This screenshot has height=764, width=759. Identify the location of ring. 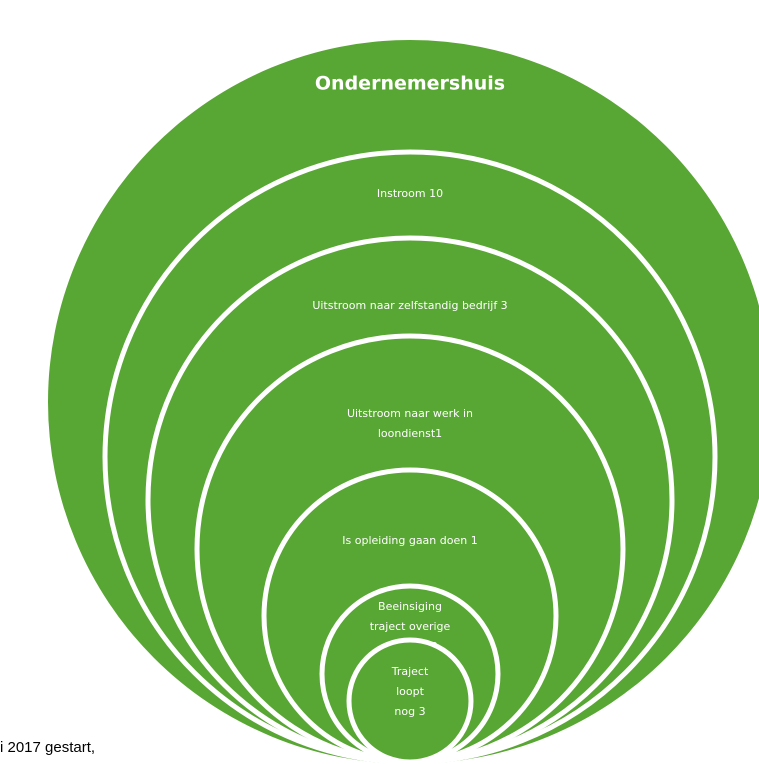
(410, 700).